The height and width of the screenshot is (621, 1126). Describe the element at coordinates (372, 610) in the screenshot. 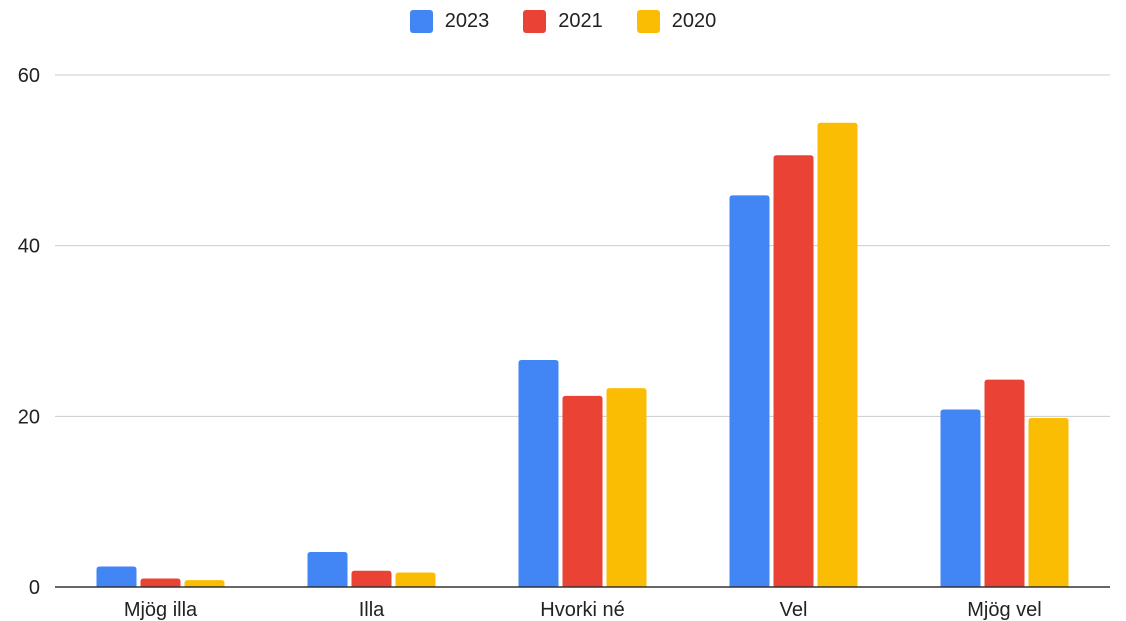

I see `x-tick-label-1: Illa` at that location.